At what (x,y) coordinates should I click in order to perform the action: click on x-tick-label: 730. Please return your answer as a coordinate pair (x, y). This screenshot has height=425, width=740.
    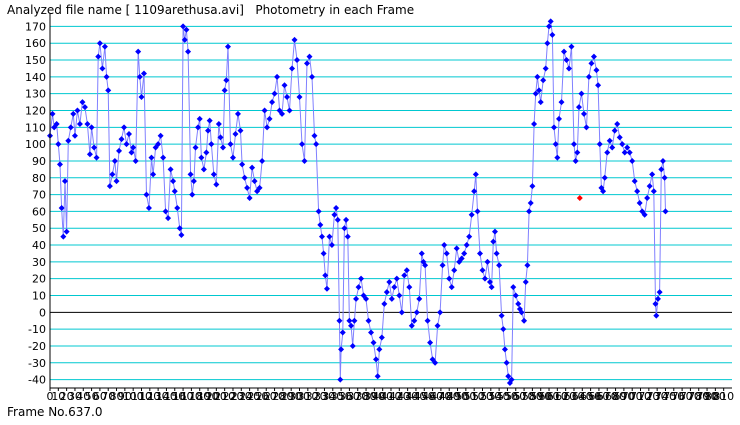
    Looking at the image, I should click on (657, 396).